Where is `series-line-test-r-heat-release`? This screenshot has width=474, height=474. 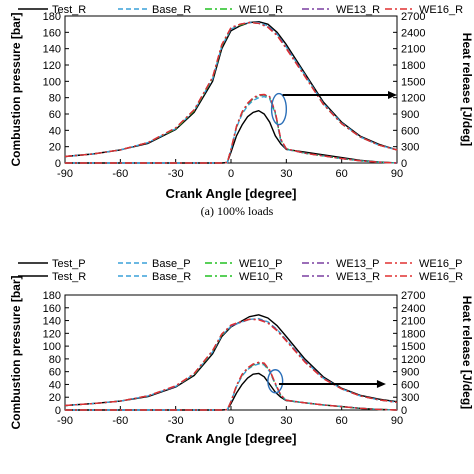 series-line-test-r-heat-release is located at coordinates (231, 136).